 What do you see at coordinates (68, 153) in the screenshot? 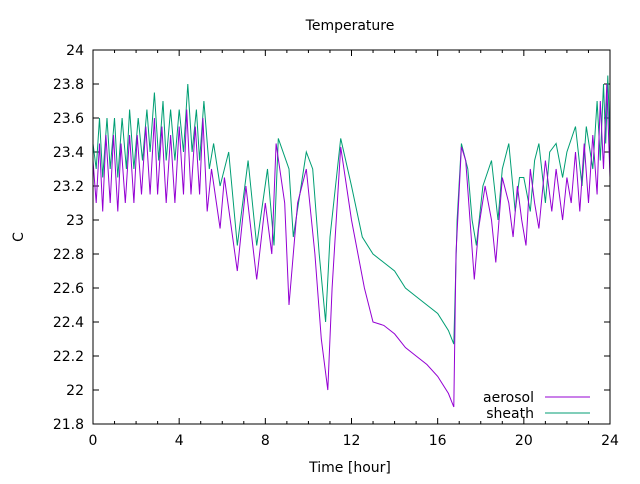
I see `y-tick-label: 23.4` at bounding box center [68, 153].